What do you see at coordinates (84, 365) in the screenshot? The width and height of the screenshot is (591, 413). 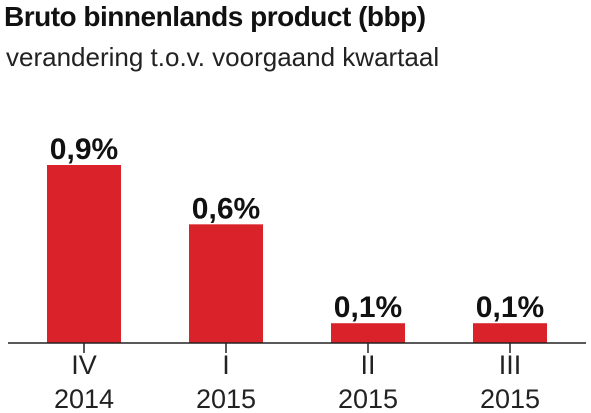 I see `x-tick-label-quarter: IV` at bounding box center [84, 365].